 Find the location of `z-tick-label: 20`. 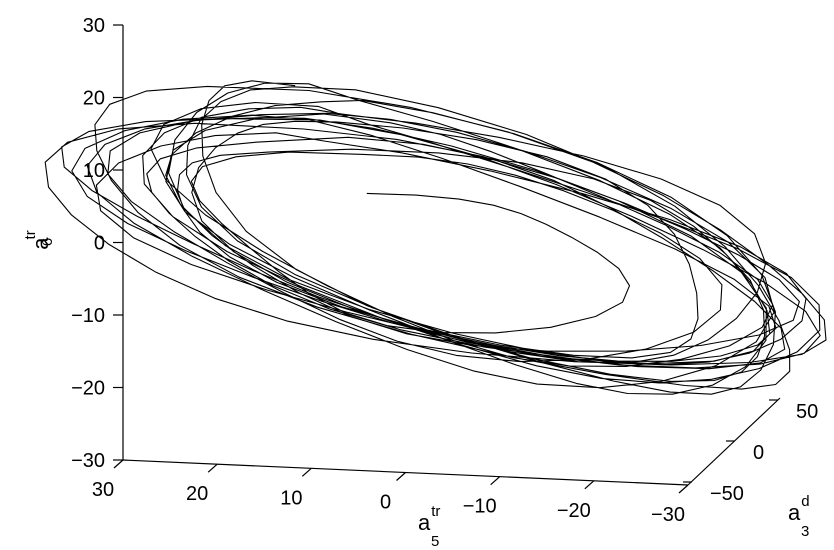

z-tick-label: 20 is located at coordinates (94, 99).